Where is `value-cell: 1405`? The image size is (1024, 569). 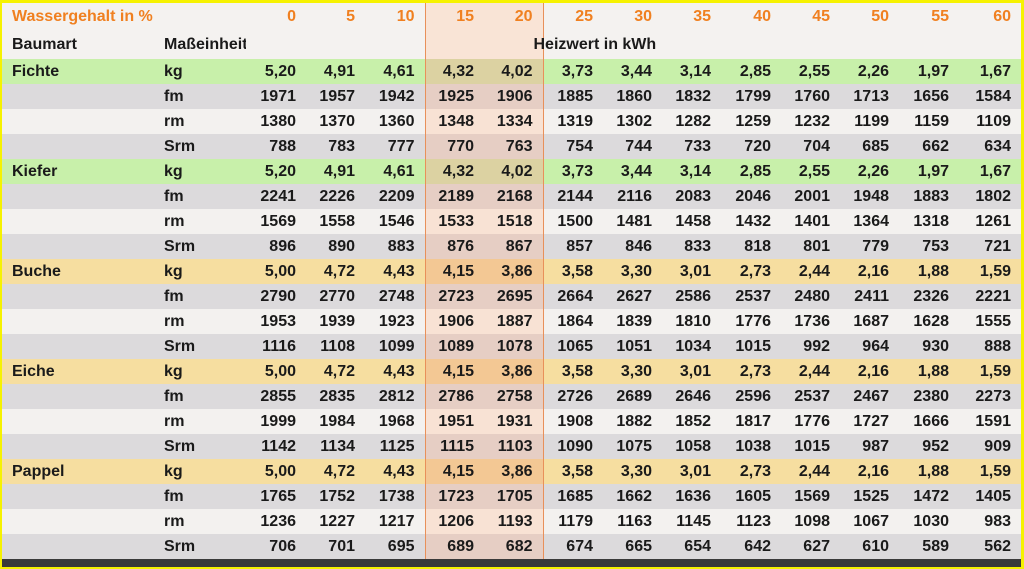 value-cell: 1405 is located at coordinates (990, 496).